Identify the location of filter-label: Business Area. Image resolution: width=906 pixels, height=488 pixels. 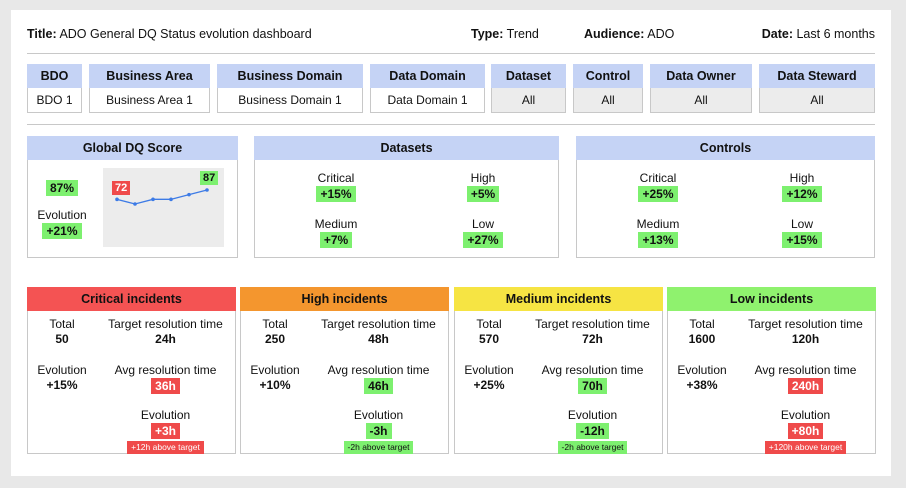
(149, 76).